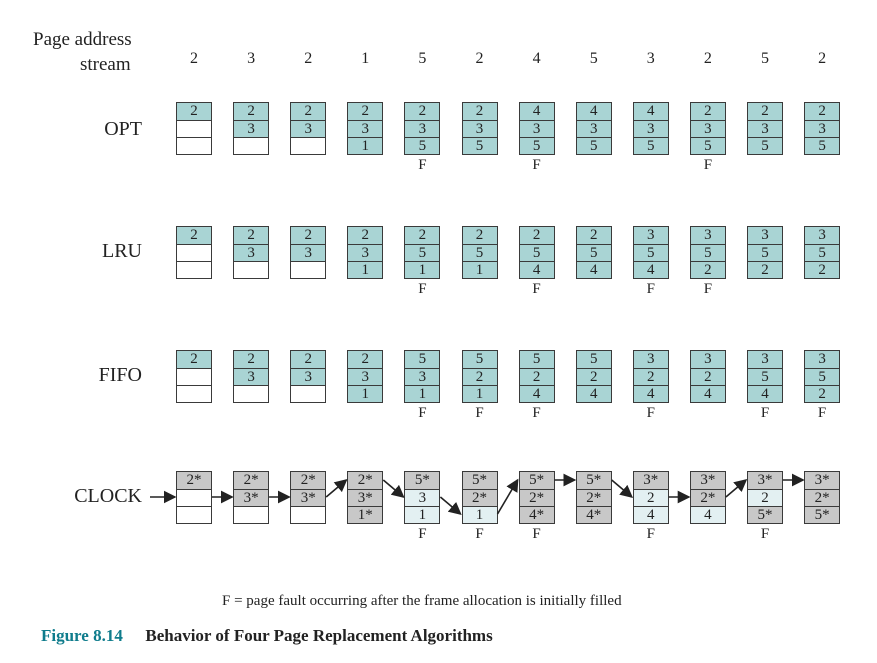  Describe the element at coordinates (536, 514) in the screenshot. I see `frame-cell: 4*` at that location.